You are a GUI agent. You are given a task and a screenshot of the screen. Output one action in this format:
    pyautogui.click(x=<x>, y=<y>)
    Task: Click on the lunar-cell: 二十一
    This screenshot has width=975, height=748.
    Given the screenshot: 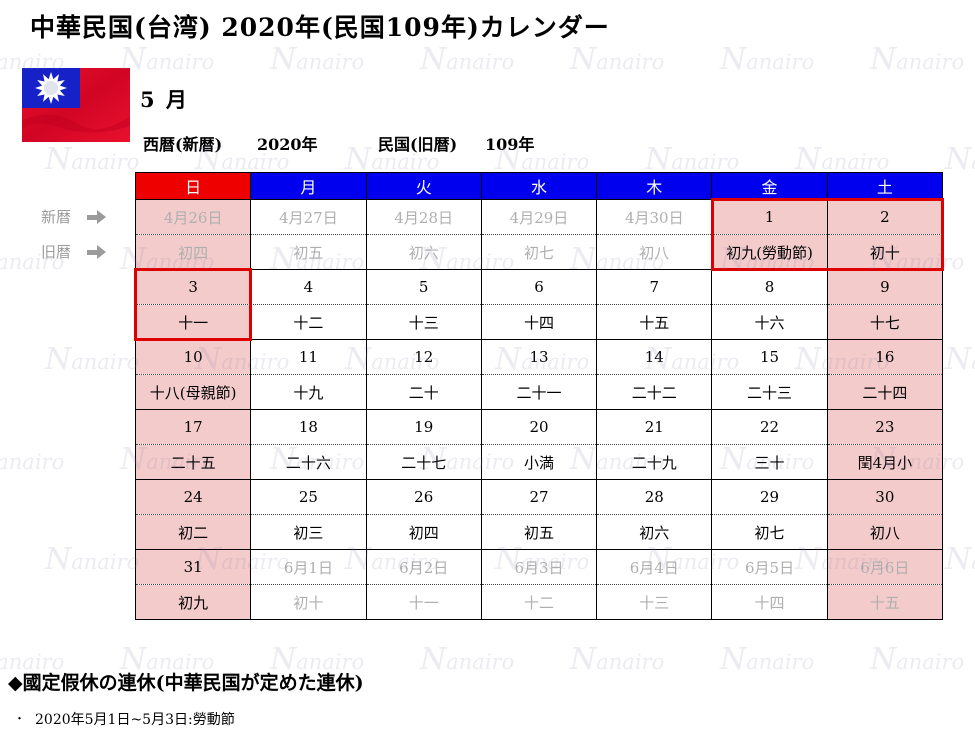 What is the action you would take?
    pyautogui.click(x=539, y=392)
    